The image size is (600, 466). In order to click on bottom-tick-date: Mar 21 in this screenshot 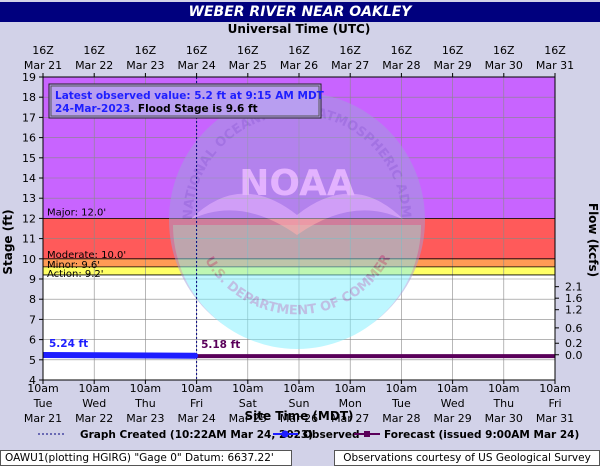, I will do `click(43, 418)`.